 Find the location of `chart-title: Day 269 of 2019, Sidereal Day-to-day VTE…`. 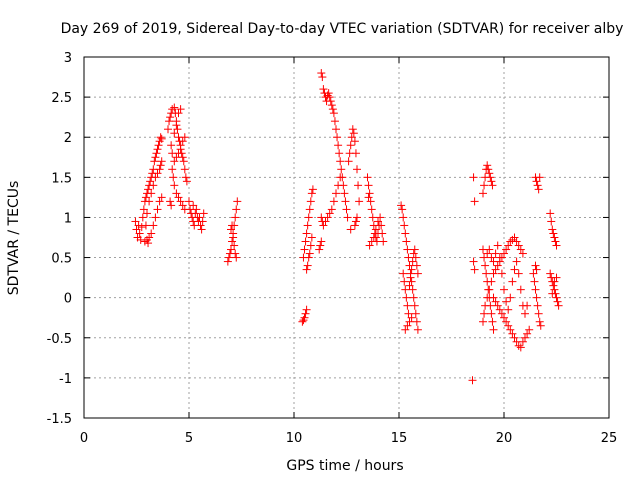

chart-title: Day 269 of 2019, Sidereal Day-to-day VTE… is located at coordinates (342, 29).